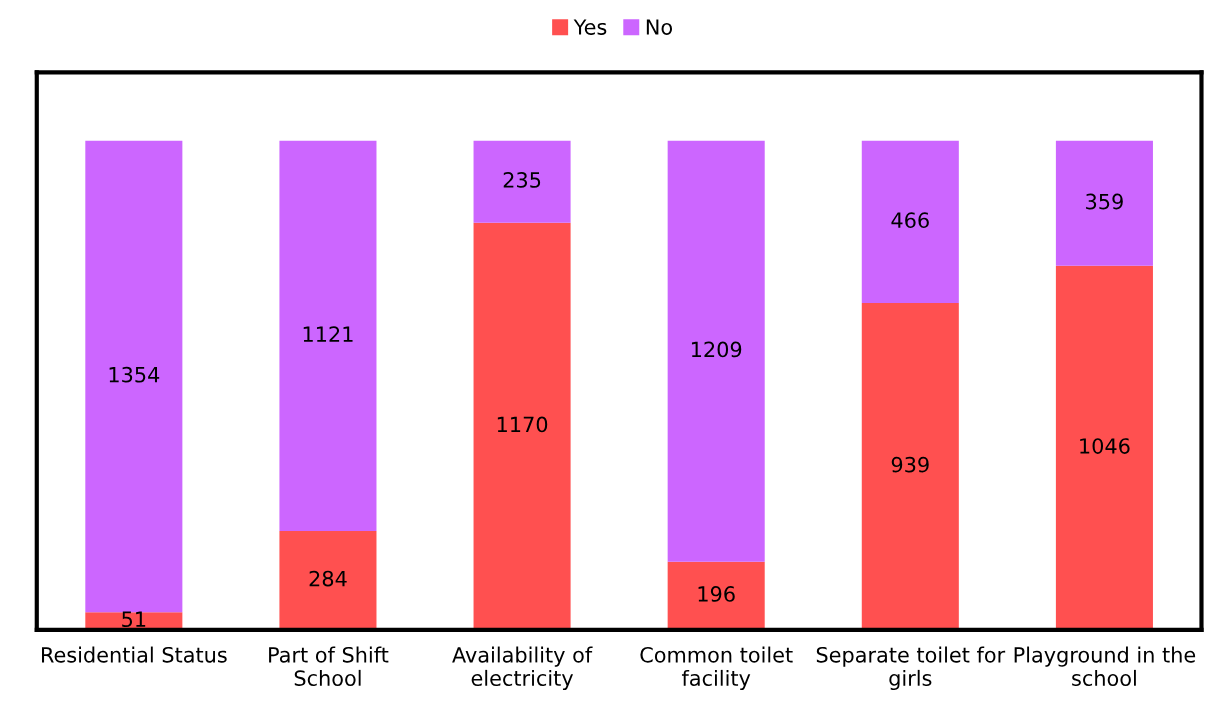 Image resolution: width=1226 pixels, height=724 pixels. I want to click on data-label: 284, so click(328, 578).